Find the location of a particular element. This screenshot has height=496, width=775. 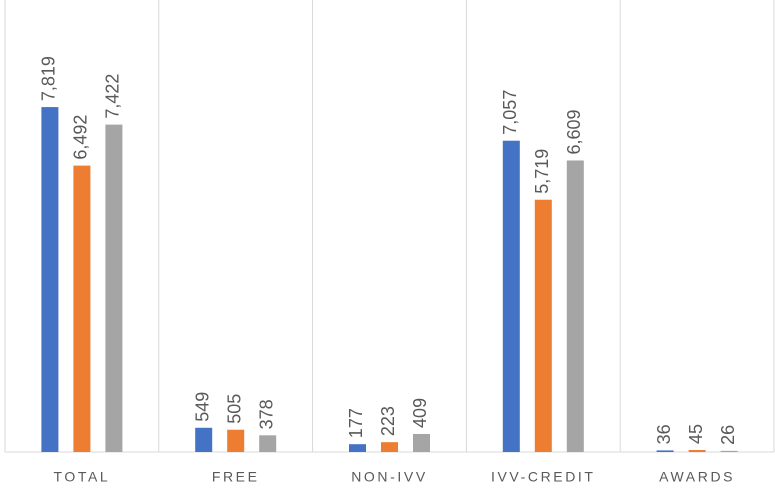

data-label: 36 is located at coordinates (664, 434).